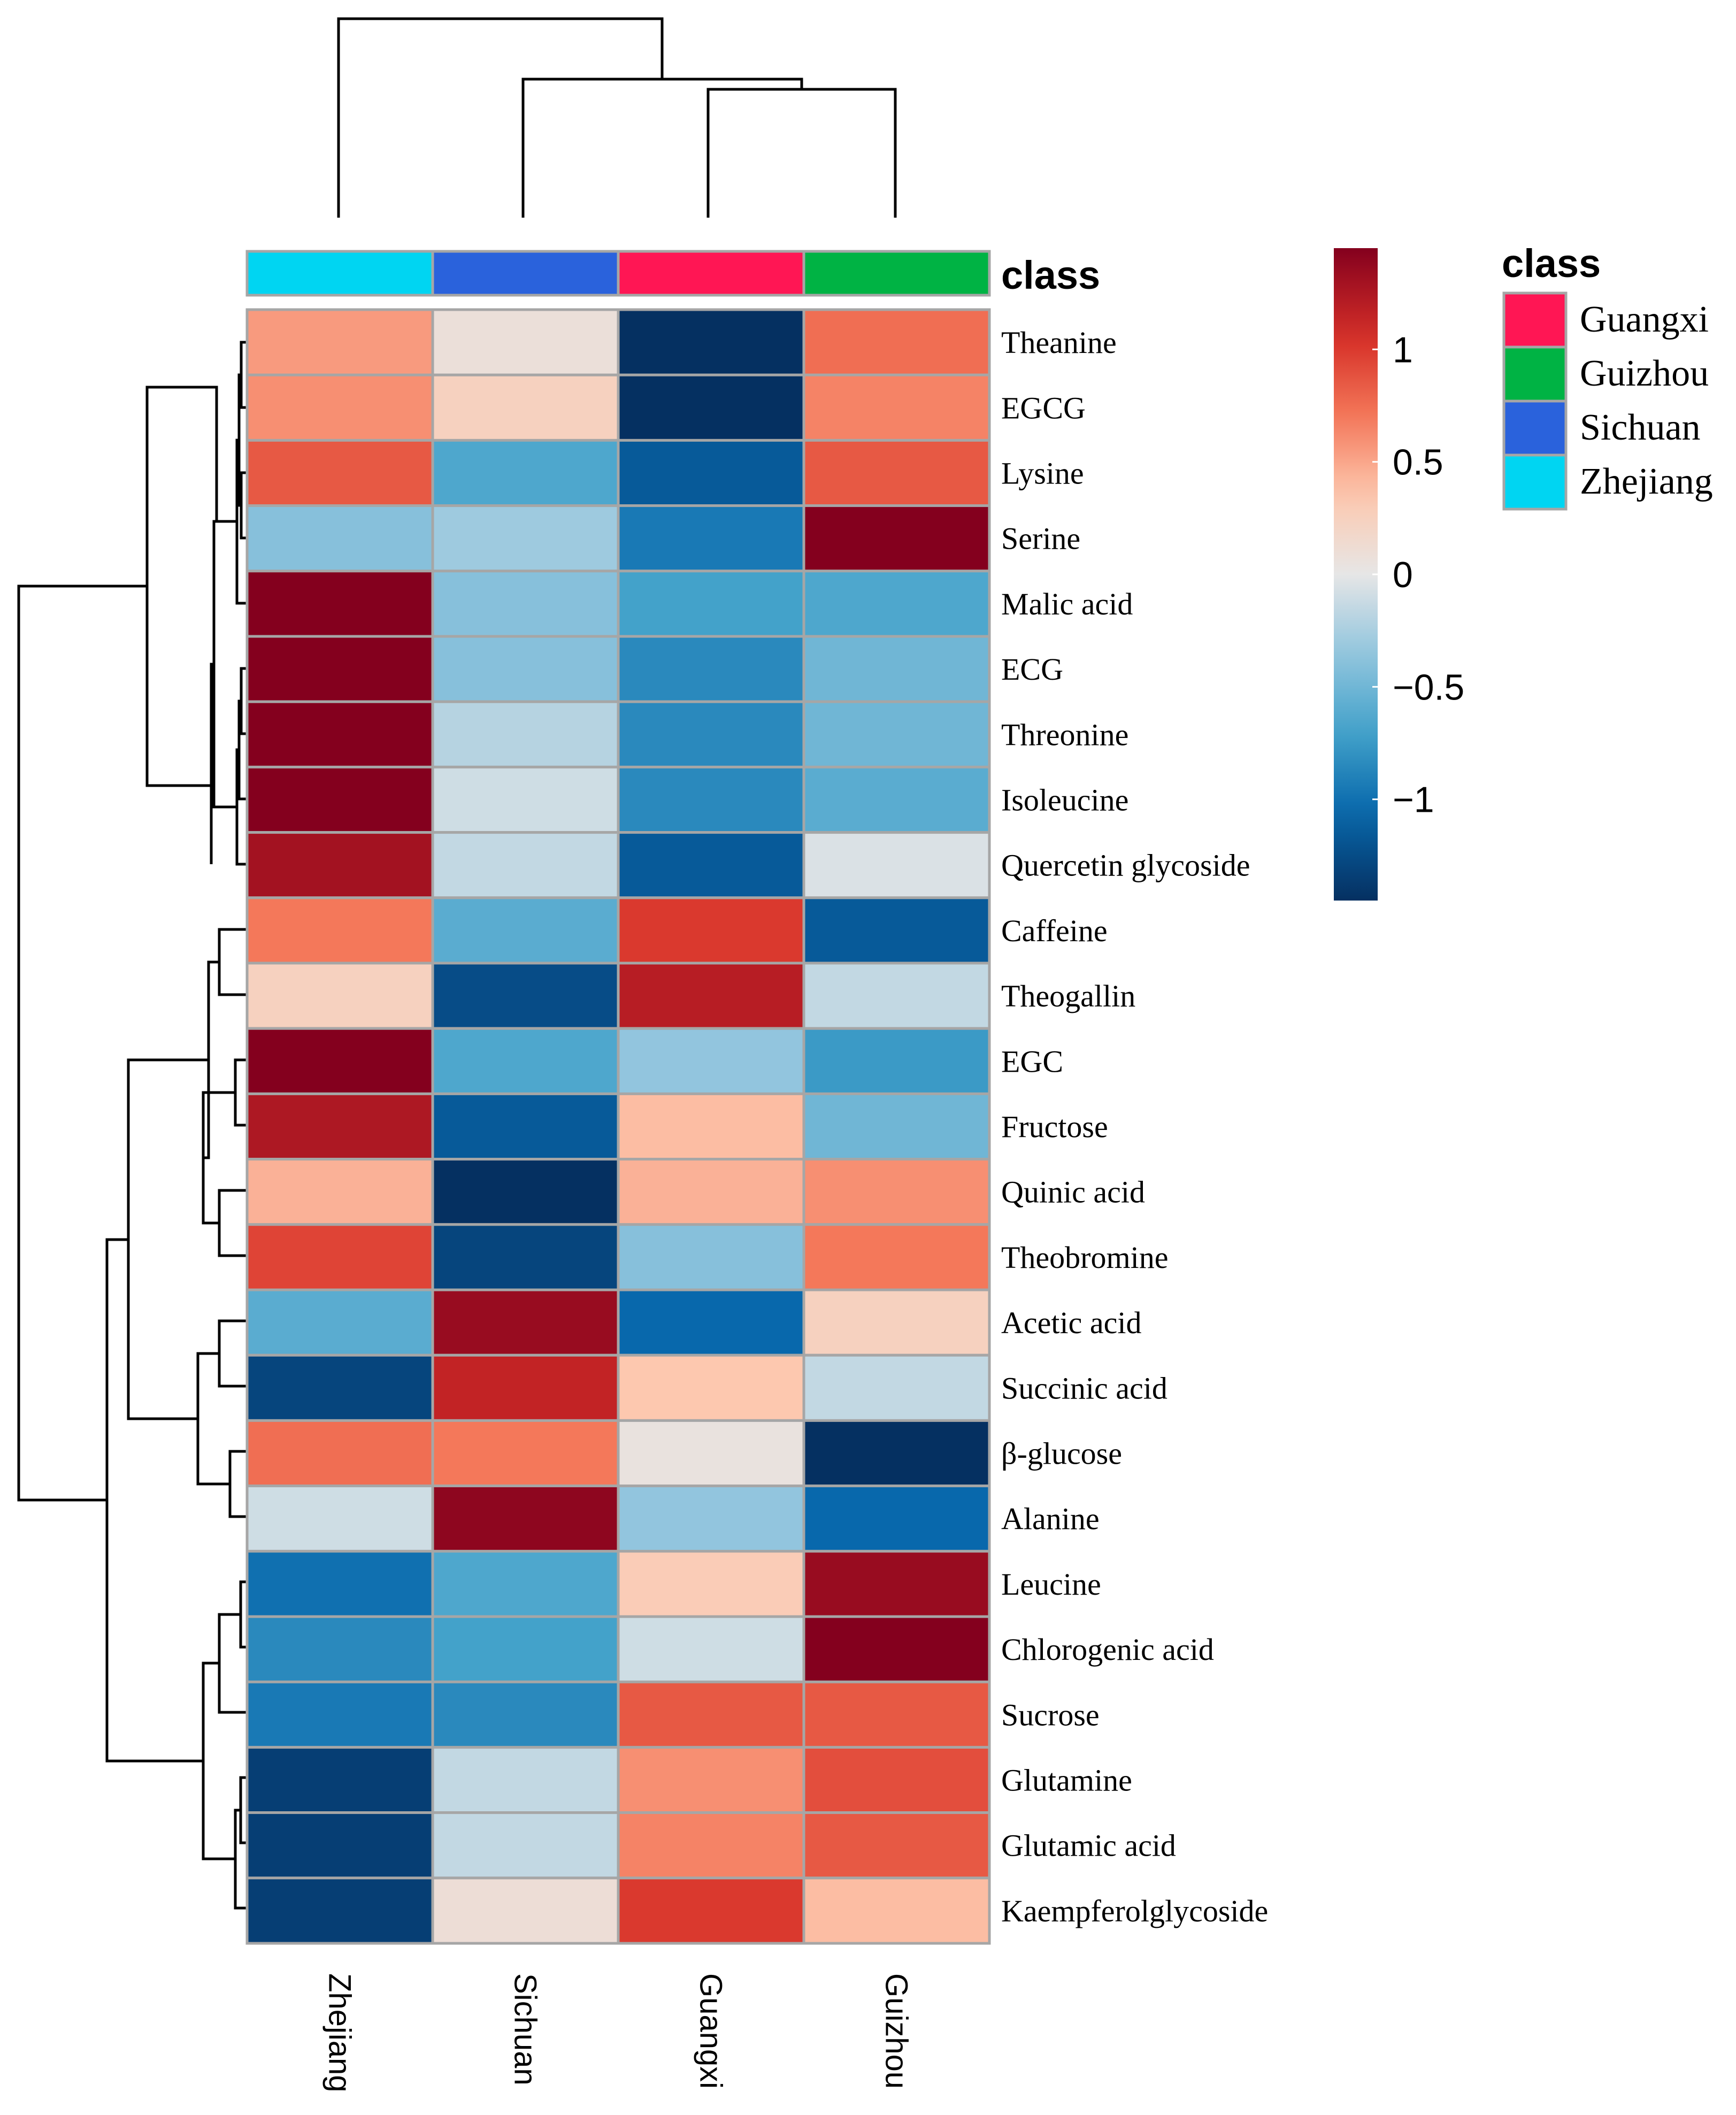  What do you see at coordinates (1429, 687) in the screenshot?
I see `colorbar-tick-label: −0.5` at bounding box center [1429, 687].